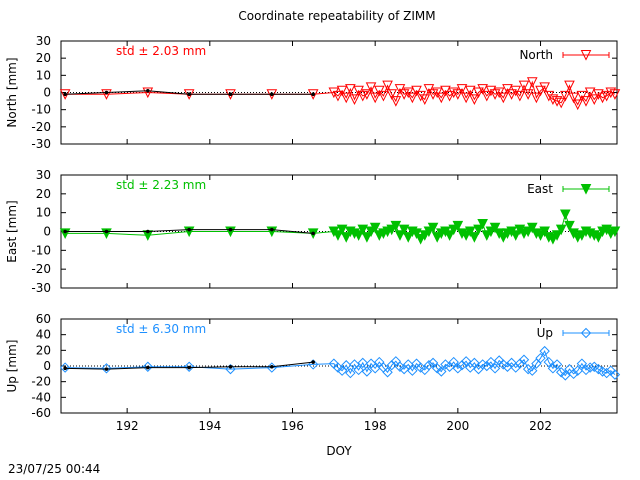 The height and width of the screenshot is (480, 640). What do you see at coordinates (12, 92) in the screenshot?
I see `y-axis-label: North [mm]` at bounding box center [12, 92].